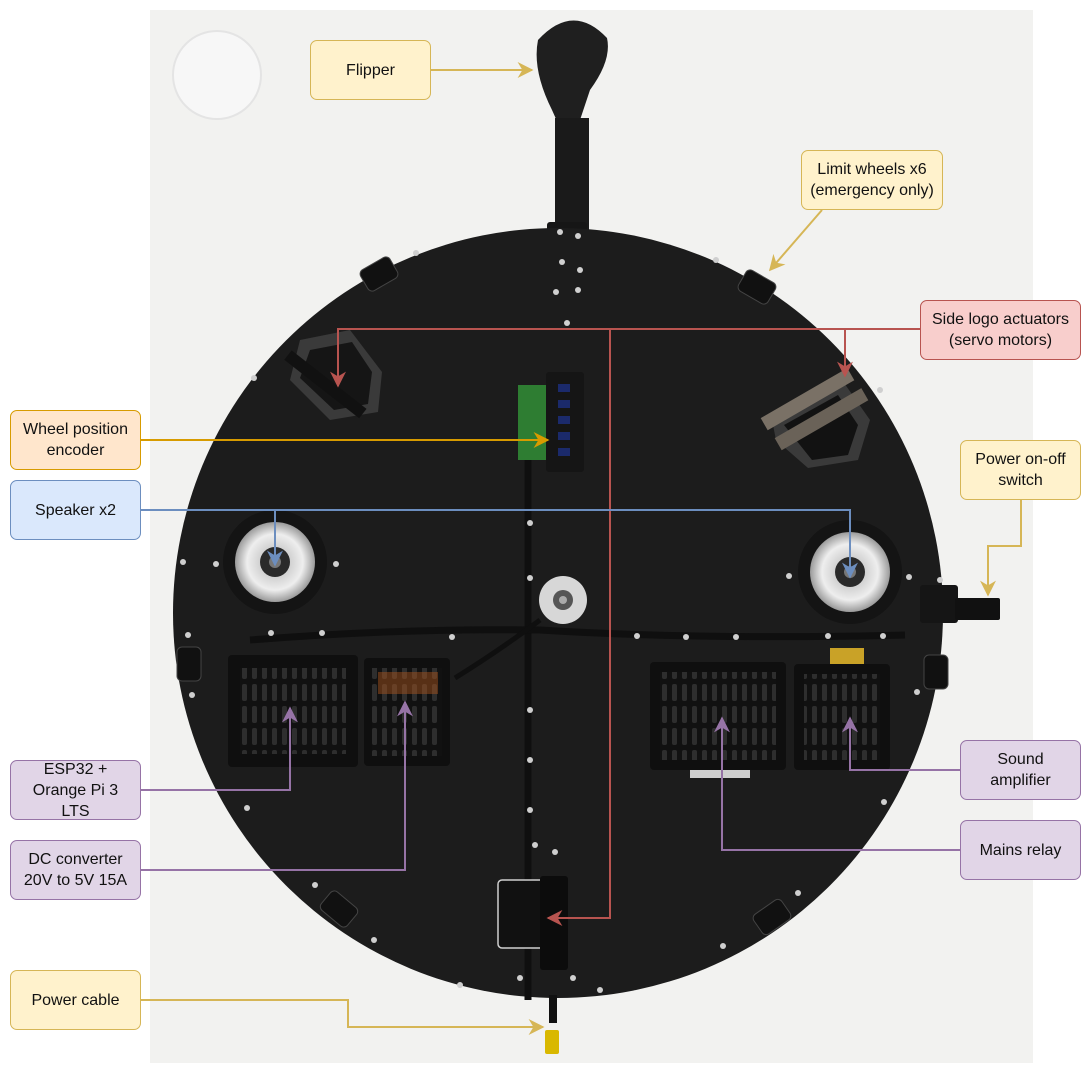  Describe the element at coordinates (499, 544) in the screenshot. I see `connector-speaker` at that location.